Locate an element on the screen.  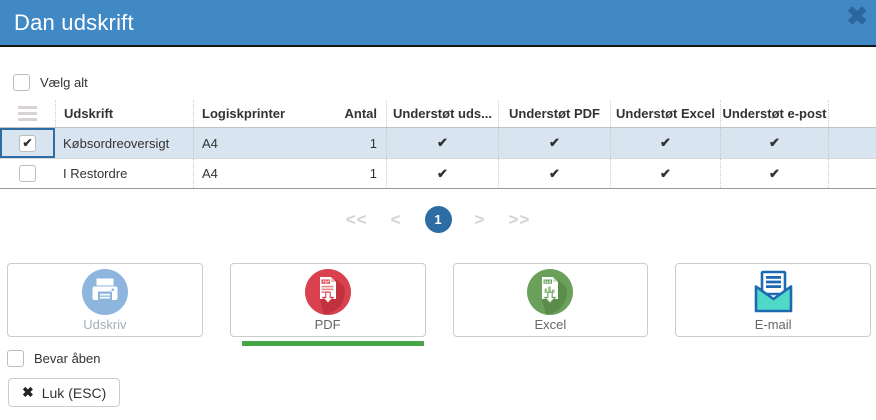
excel-icon: XLS is located at coordinates (550, 291).